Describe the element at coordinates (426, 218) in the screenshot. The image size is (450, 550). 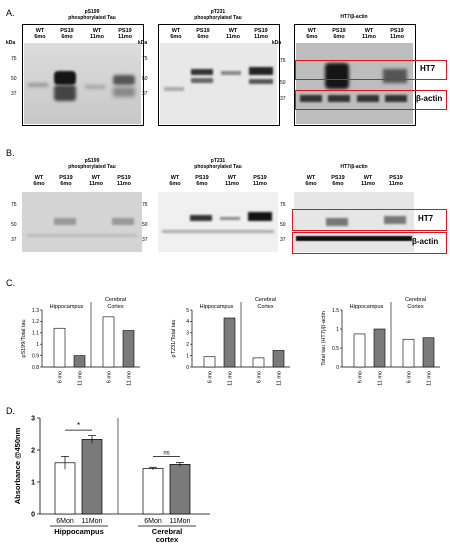
I see `band-label-ht7-b: HT7` at that location.